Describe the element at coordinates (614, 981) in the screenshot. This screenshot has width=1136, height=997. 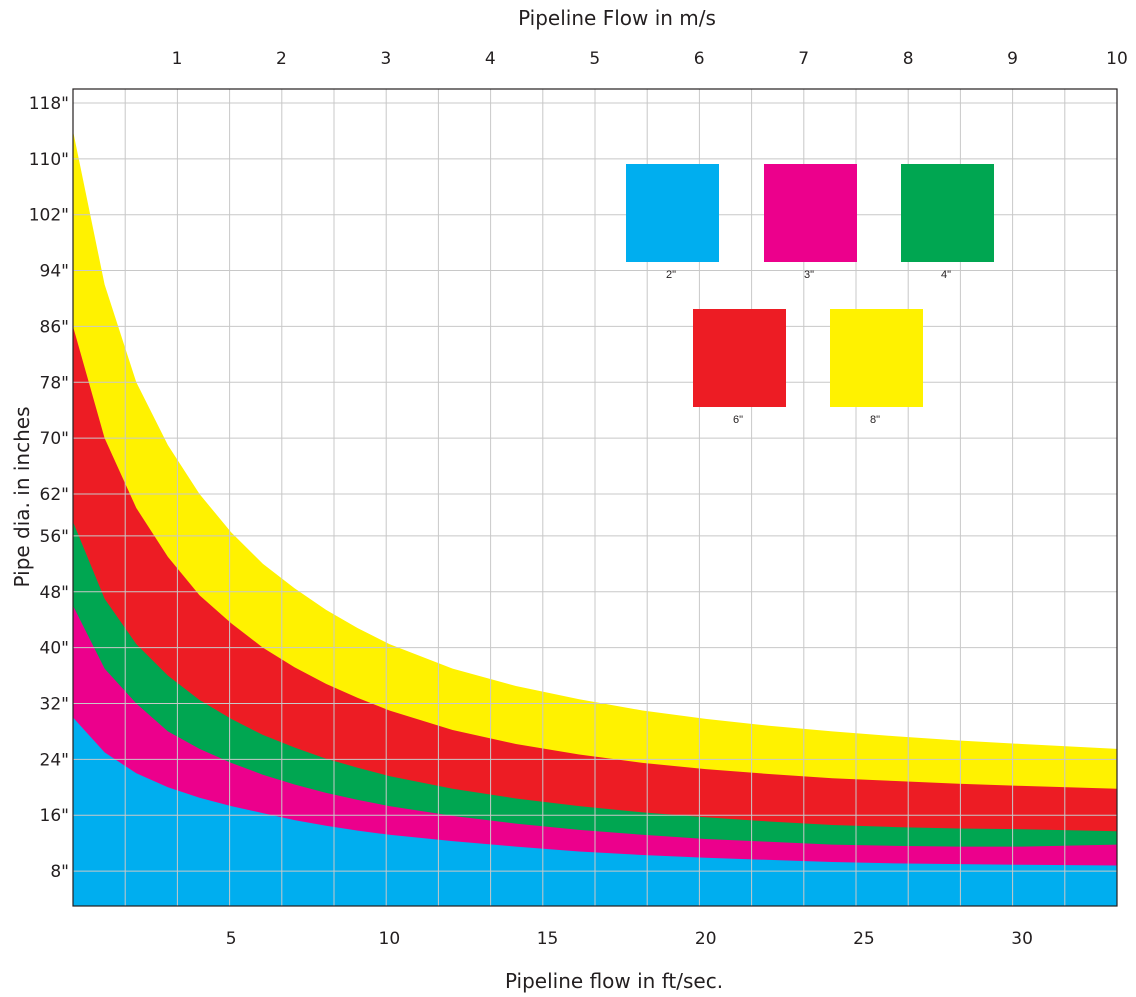
I see `x-axis-title: Pipeline flow in ft/sec.` at that location.